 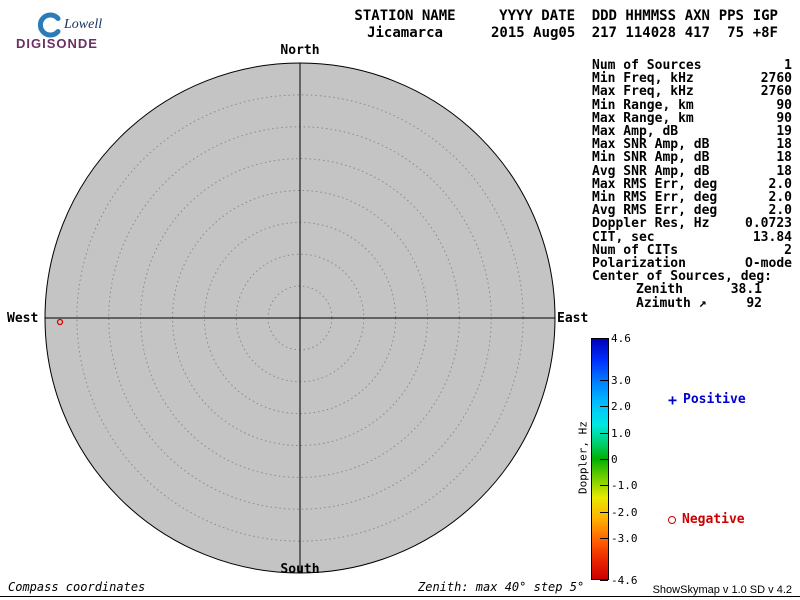 What do you see at coordinates (673, 399) in the screenshot?
I see `plus-marker-icon: +` at bounding box center [673, 399].